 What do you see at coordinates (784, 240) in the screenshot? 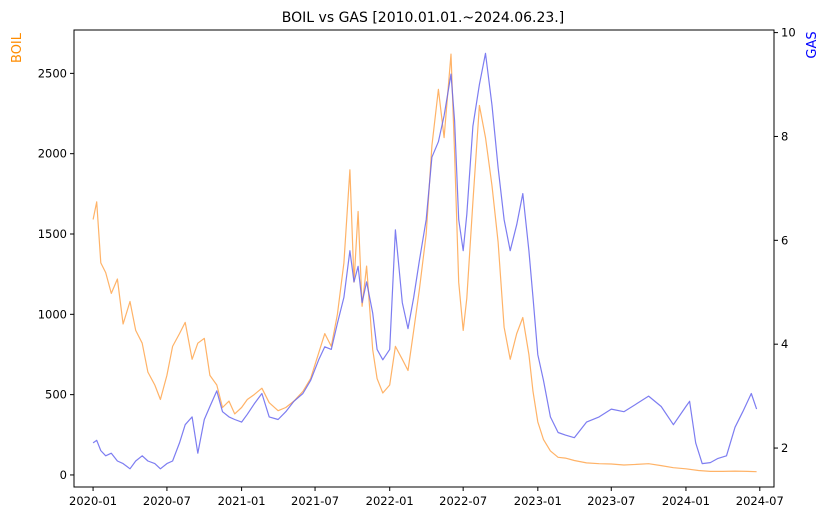
I see `right-y-tick-label: 6` at bounding box center [784, 240].